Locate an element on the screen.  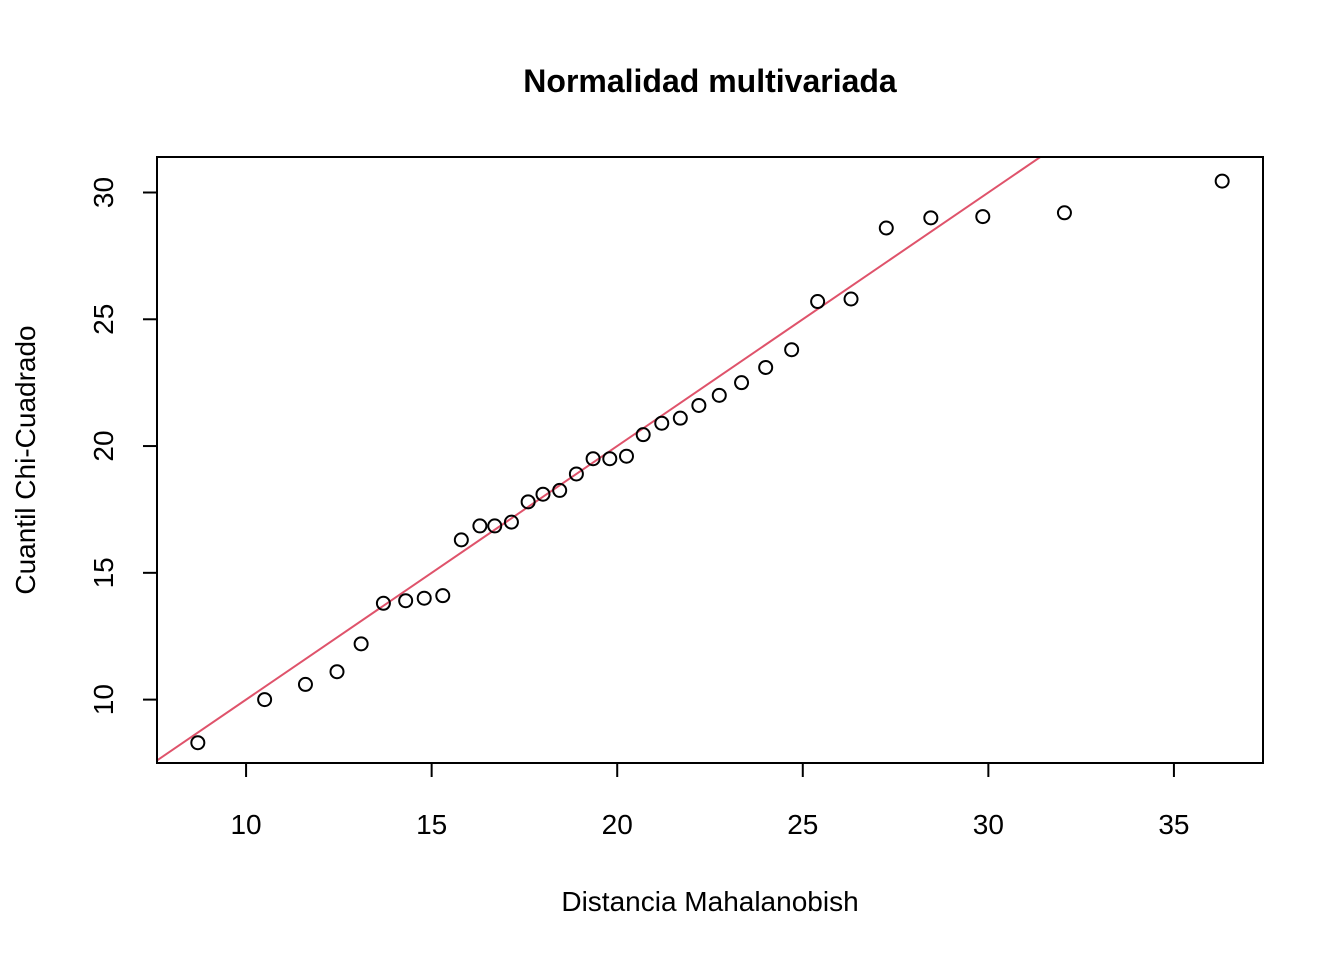
x-tick-label: 10 is located at coordinates (245, 824).